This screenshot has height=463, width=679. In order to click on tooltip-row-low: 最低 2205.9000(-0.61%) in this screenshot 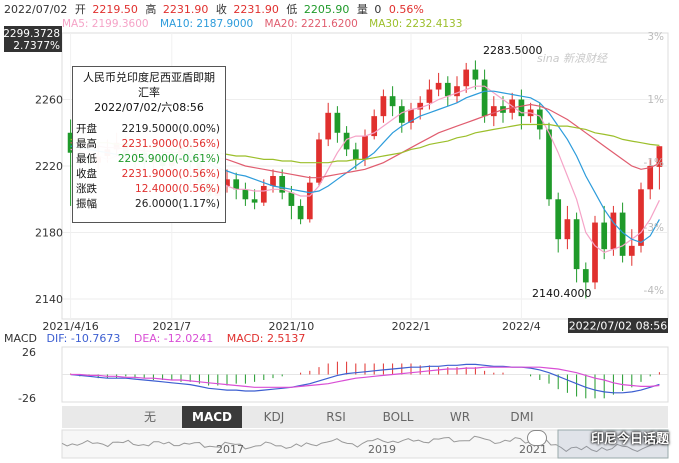, I will do `click(149, 159)`.